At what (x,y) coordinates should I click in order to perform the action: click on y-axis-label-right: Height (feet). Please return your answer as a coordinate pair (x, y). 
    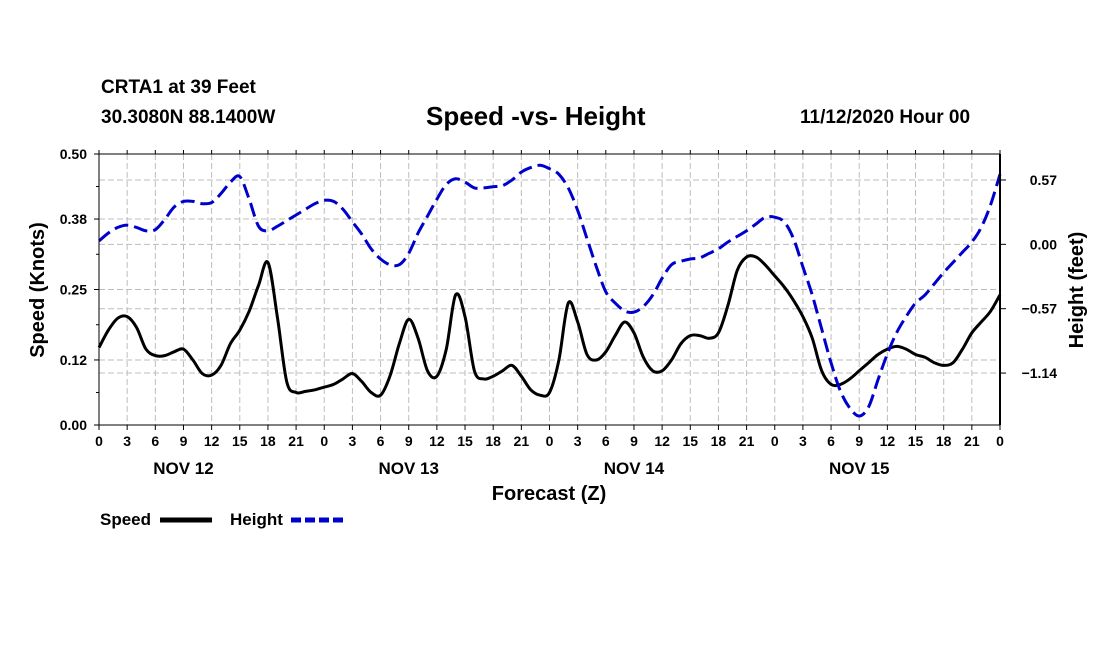
    Looking at the image, I should click on (1077, 290).